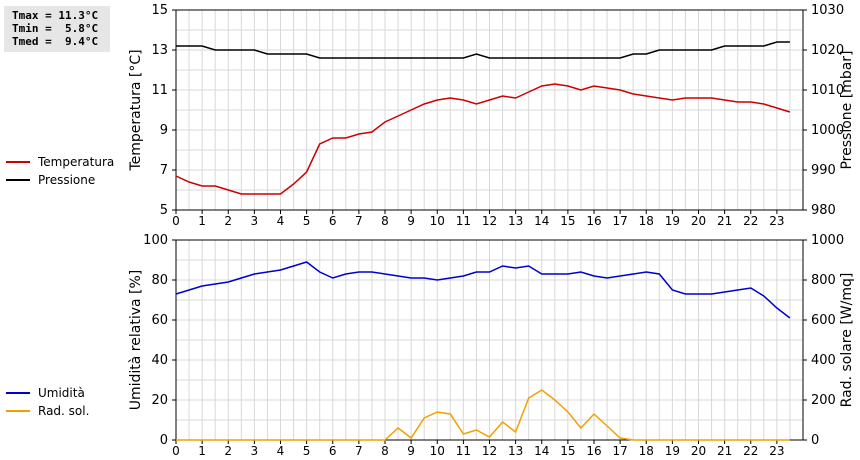 The image size is (860, 460). Describe the element at coordinates (18, 180) in the screenshot. I see `legend-swatch-pressione` at that location.